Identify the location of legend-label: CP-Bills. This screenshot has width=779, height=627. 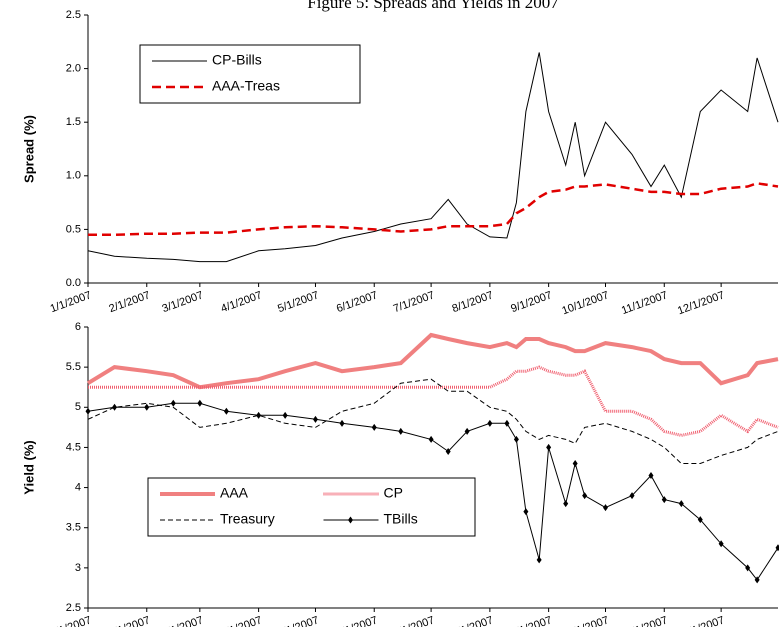
(237, 60).